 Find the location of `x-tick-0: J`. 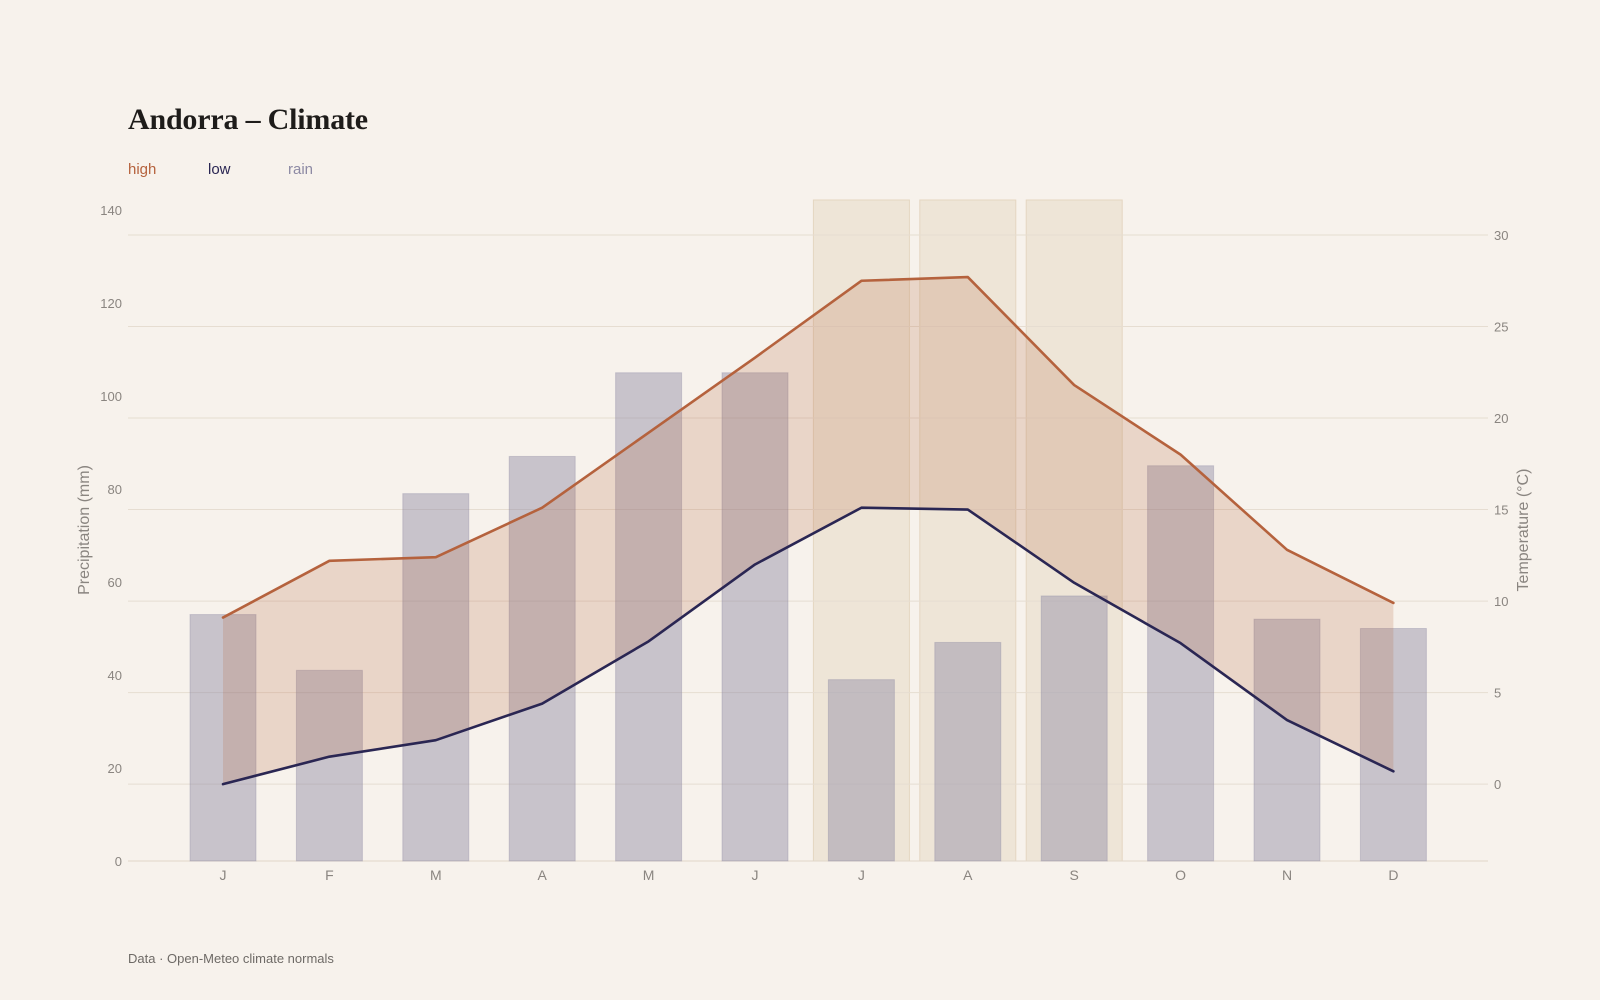

x-tick-0: J is located at coordinates (223, 875).